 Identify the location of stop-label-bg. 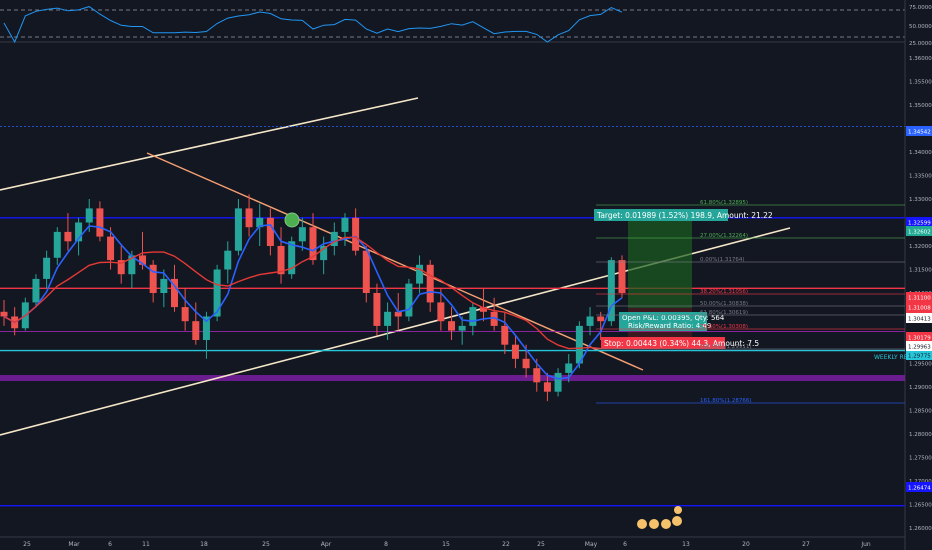
(663, 343).